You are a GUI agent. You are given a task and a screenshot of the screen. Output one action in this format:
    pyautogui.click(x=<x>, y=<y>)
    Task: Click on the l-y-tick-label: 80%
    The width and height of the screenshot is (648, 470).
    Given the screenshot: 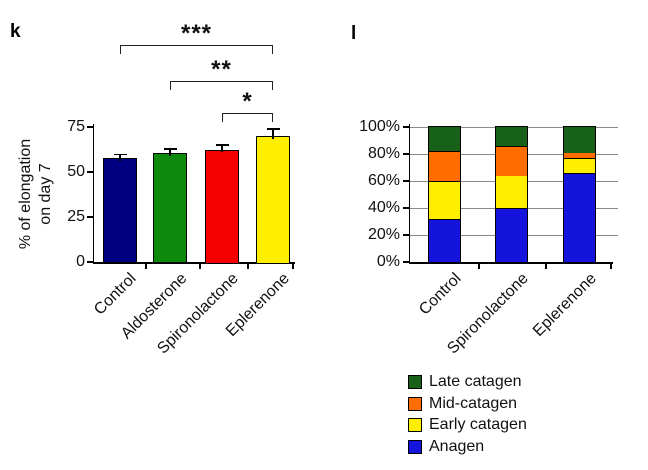 What is the action you would take?
    pyautogui.click(x=383, y=153)
    